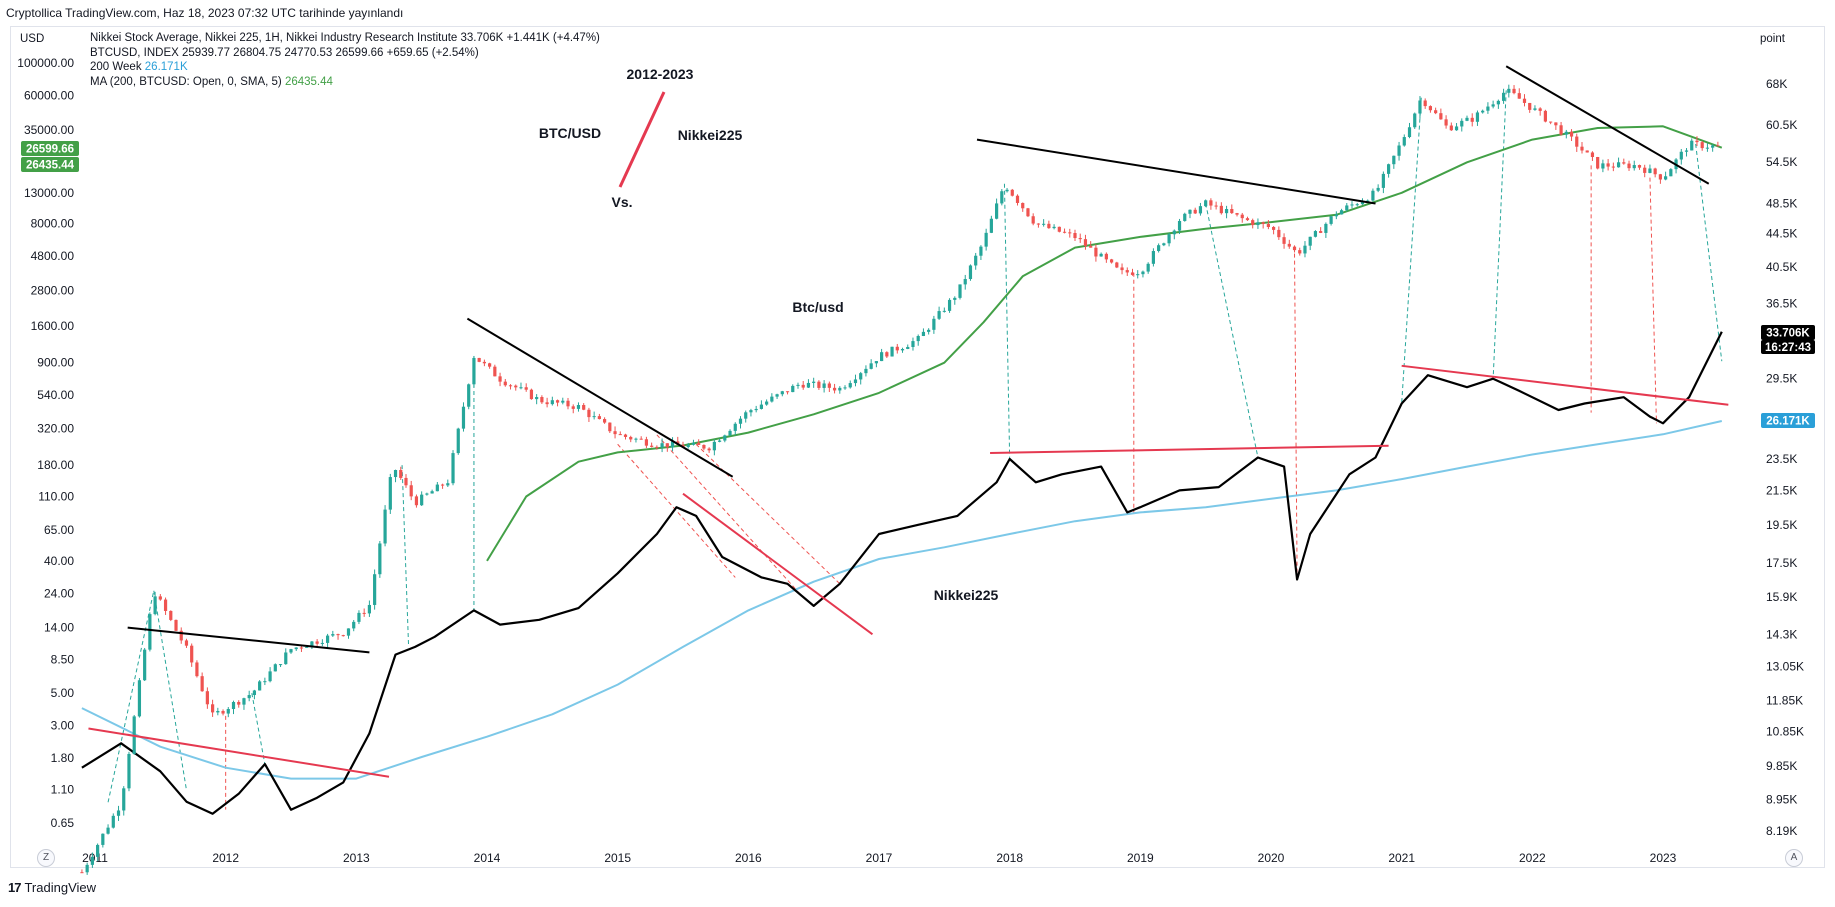  I want to click on footer-brand: 17 TradingView, so click(52, 887).